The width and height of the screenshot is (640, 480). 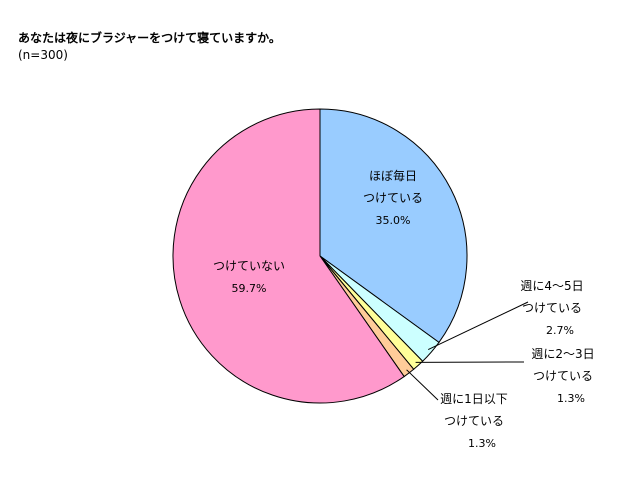 I want to click on slice-value-label-1: 2.7%, so click(x=560, y=330).